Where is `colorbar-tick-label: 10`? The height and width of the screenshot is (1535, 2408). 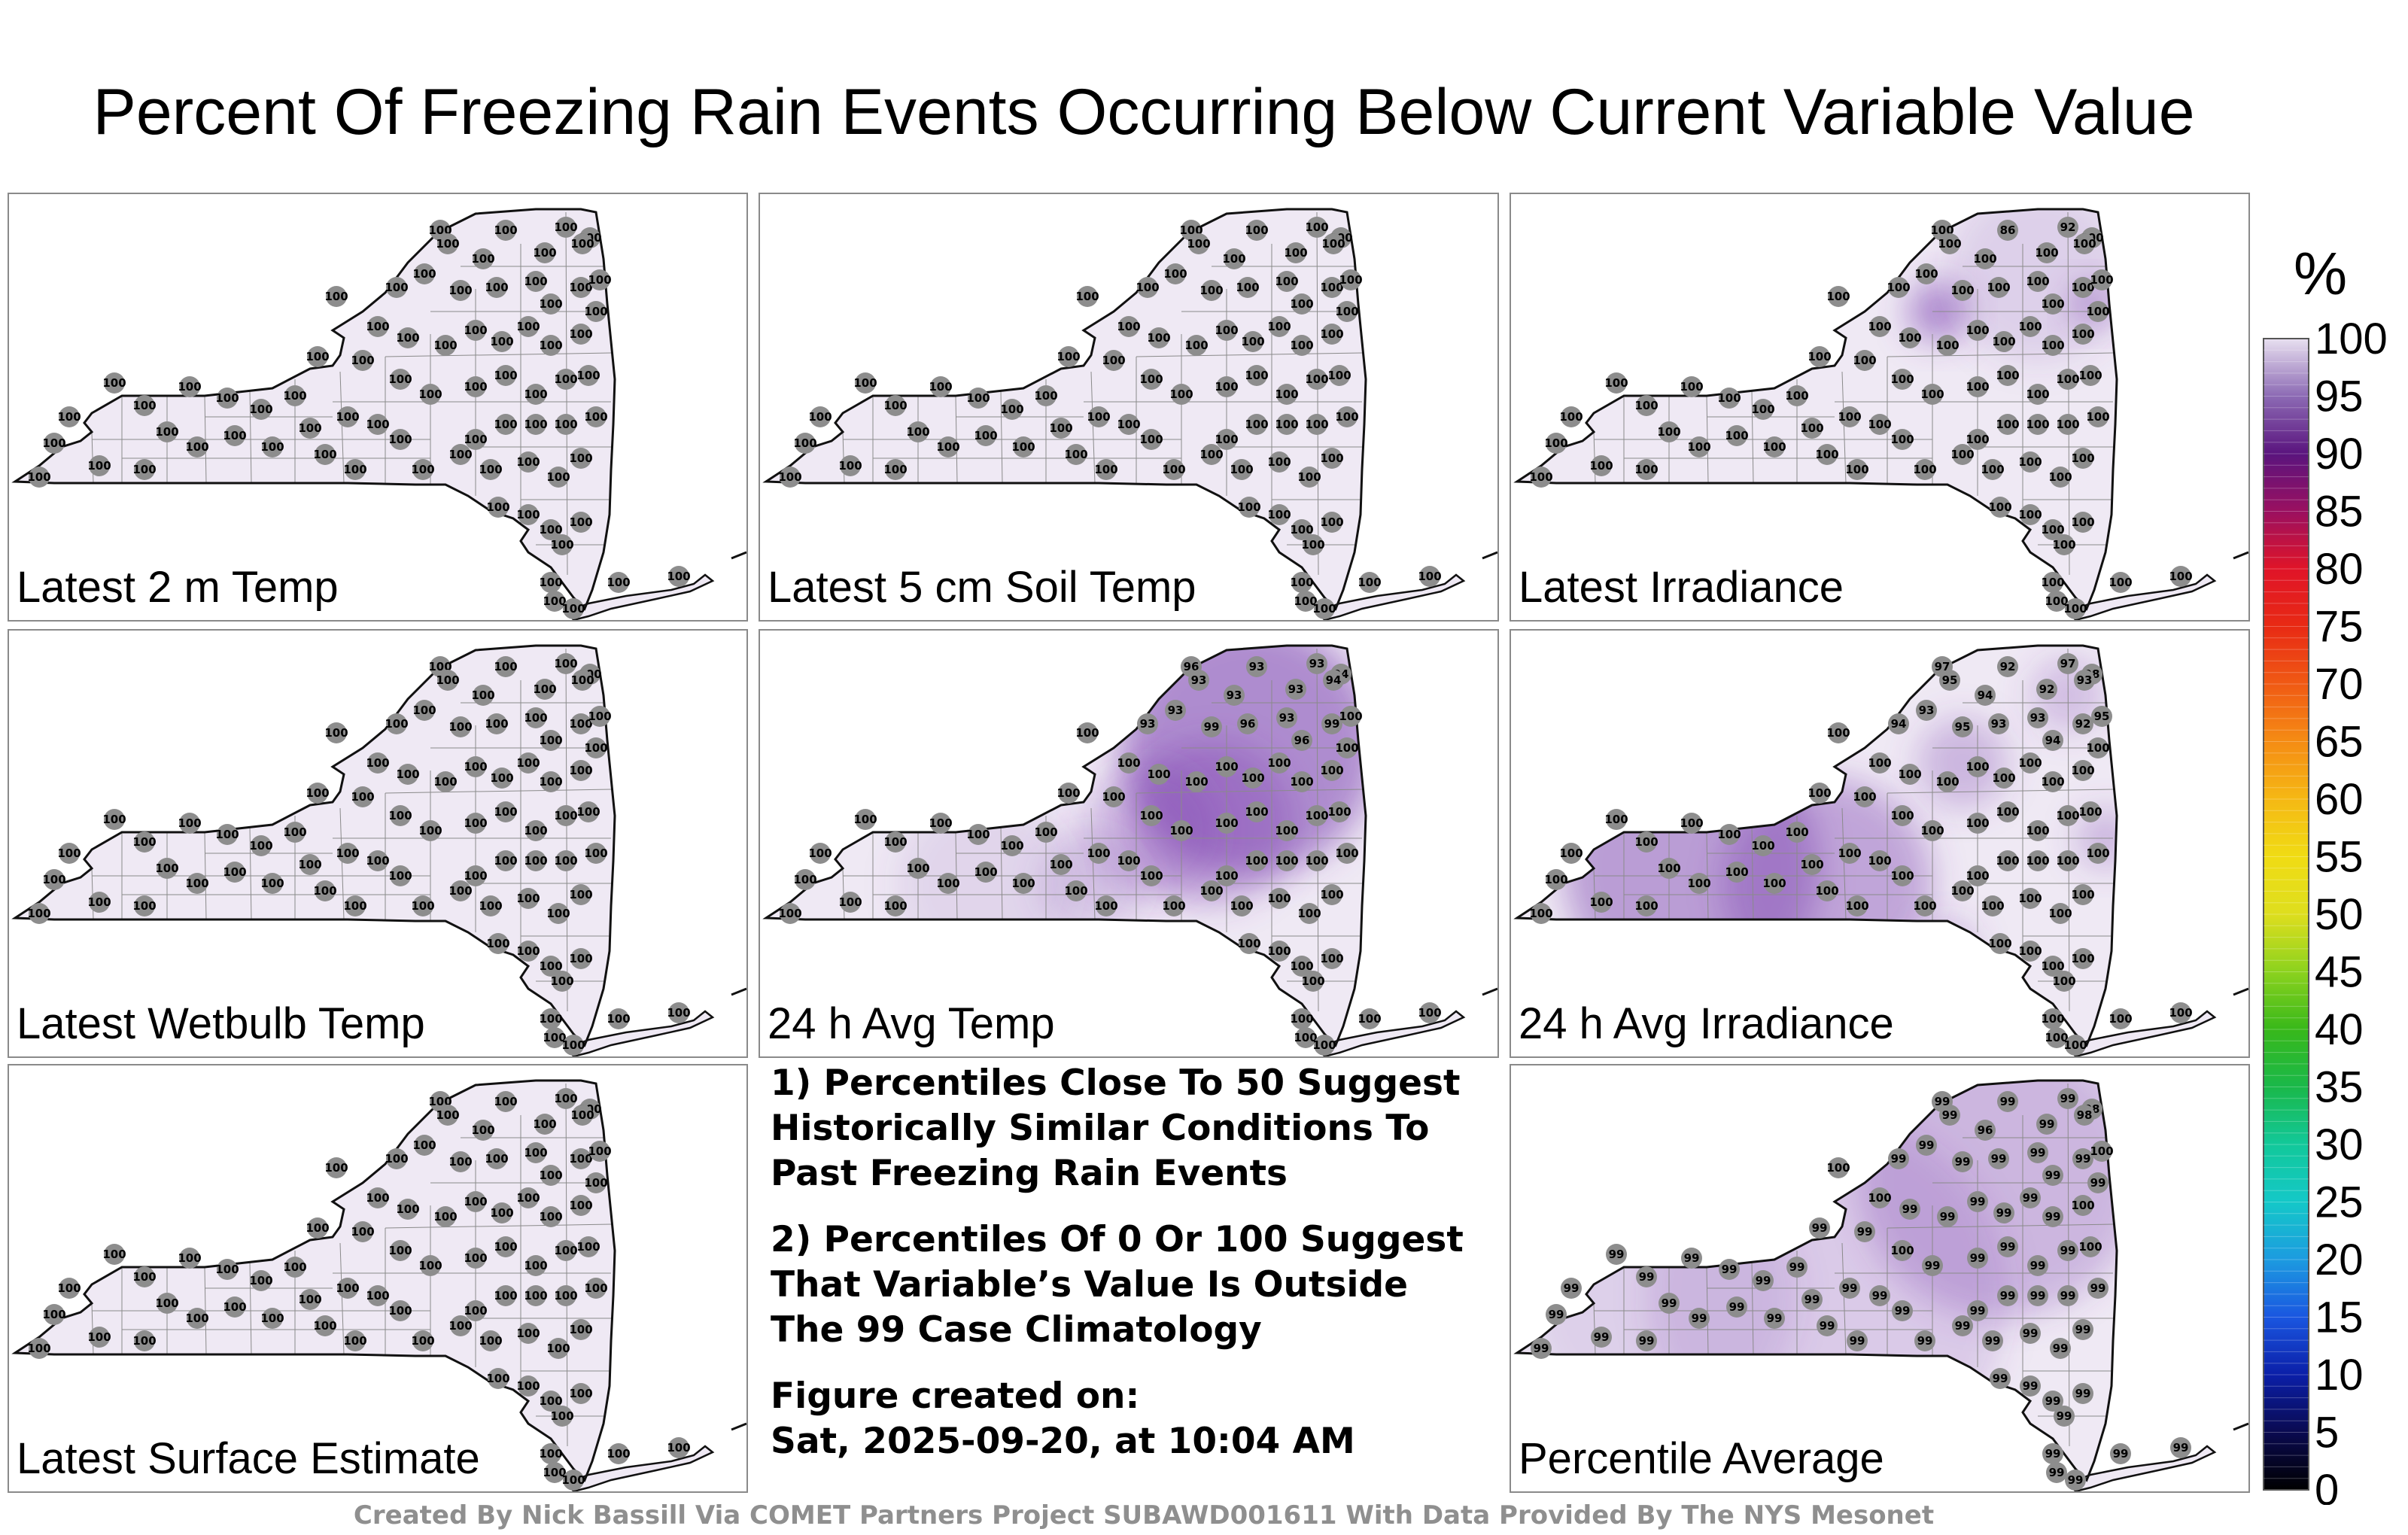
colorbar-tick-label: 10 is located at coordinates (2339, 1375).